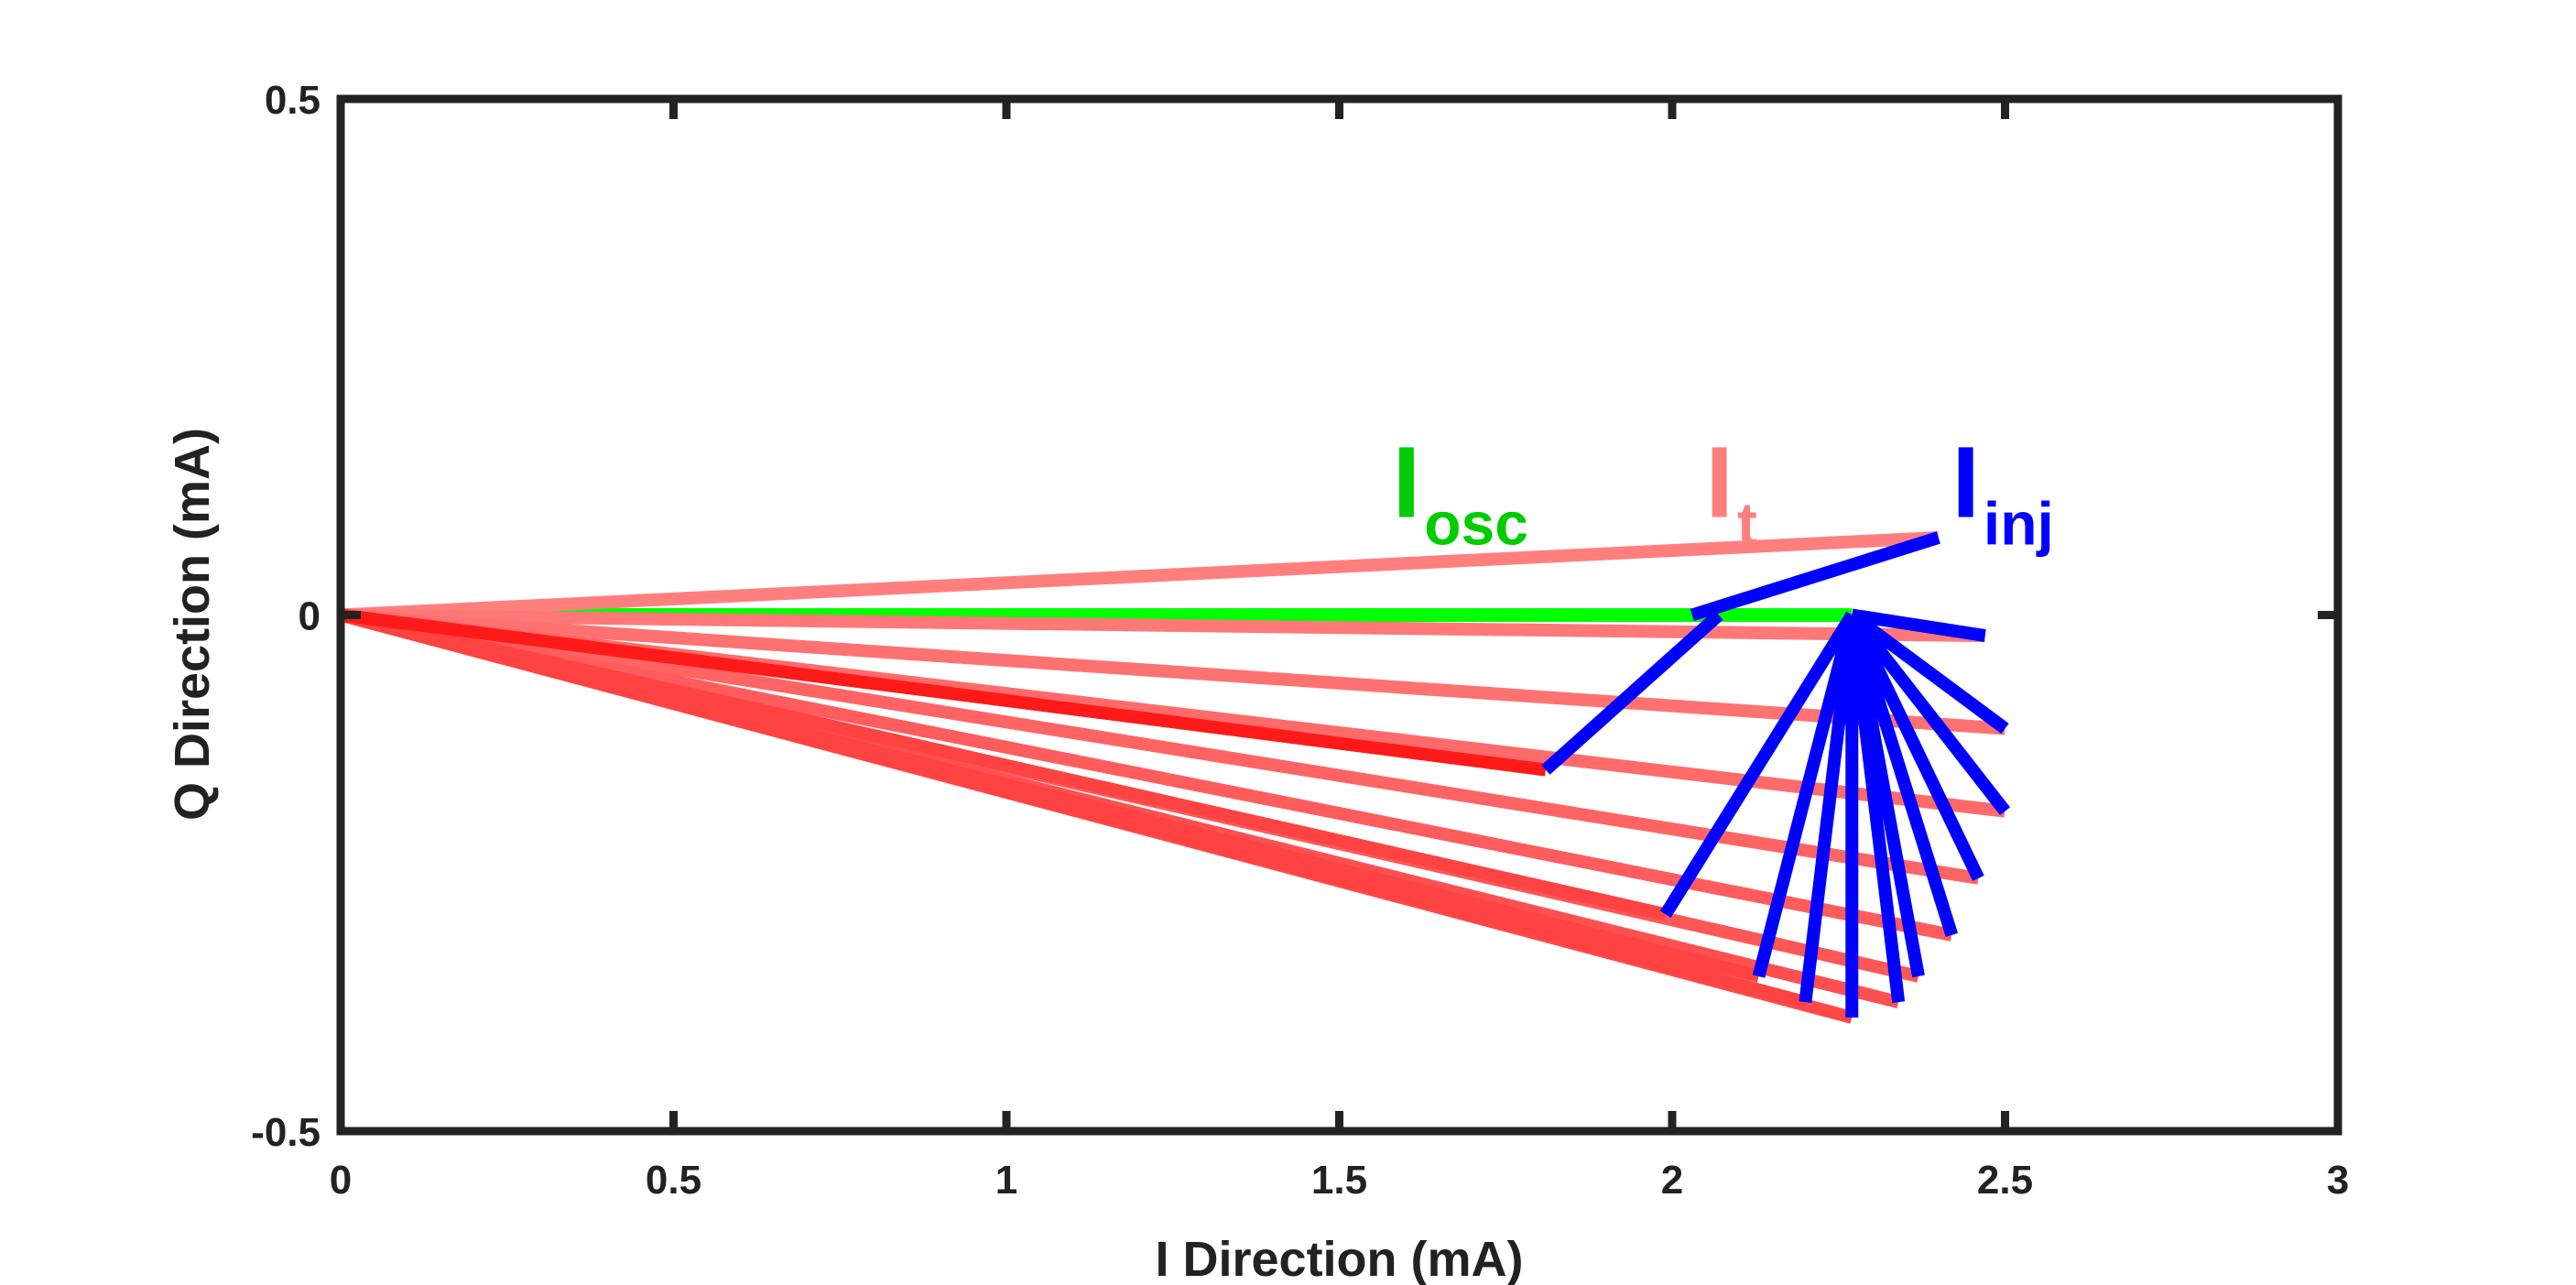 This screenshot has height=1285, width=2576. Describe the element at coordinates (2338, 1180) in the screenshot. I see `x-tick-label: 3` at that location.